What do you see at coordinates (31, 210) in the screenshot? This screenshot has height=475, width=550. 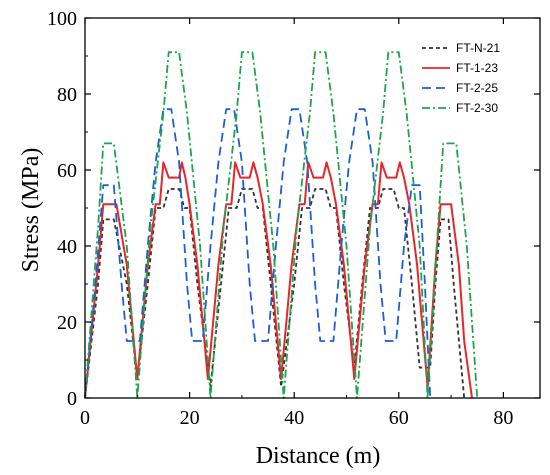 I see `y-axis-title: Stress (MPa)` at bounding box center [31, 210].